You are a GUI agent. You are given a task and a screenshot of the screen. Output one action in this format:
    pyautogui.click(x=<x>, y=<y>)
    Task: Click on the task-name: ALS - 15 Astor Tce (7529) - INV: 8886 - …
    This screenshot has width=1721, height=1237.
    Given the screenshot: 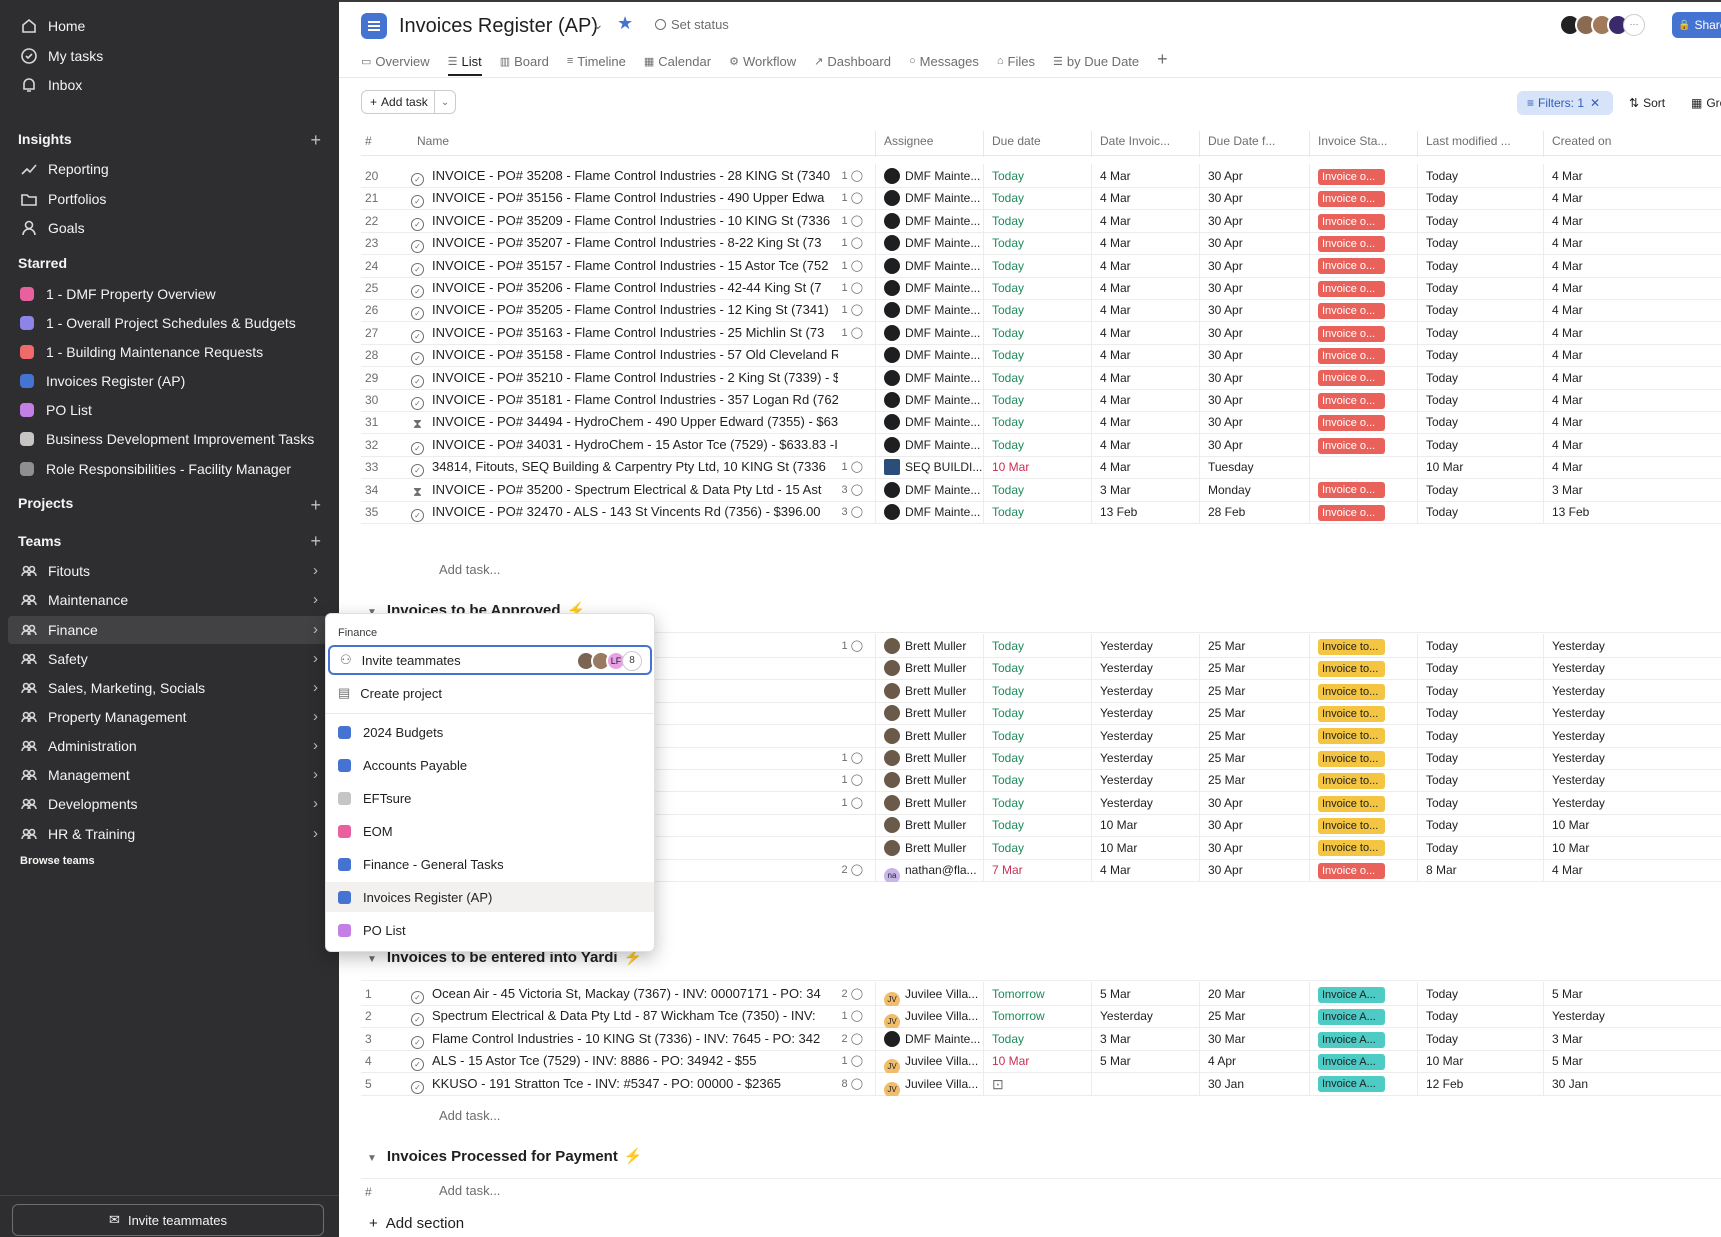 What is the action you would take?
    pyautogui.click(x=594, y=1061)
    